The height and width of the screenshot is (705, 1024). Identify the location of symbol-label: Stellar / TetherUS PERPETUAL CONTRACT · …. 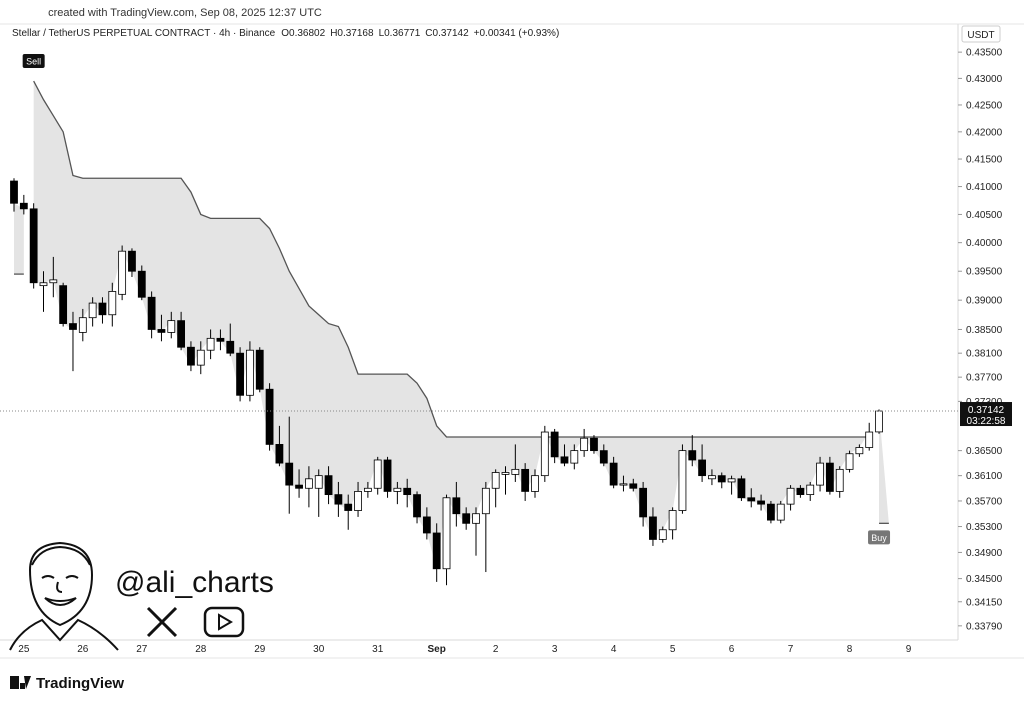
(285, 33).